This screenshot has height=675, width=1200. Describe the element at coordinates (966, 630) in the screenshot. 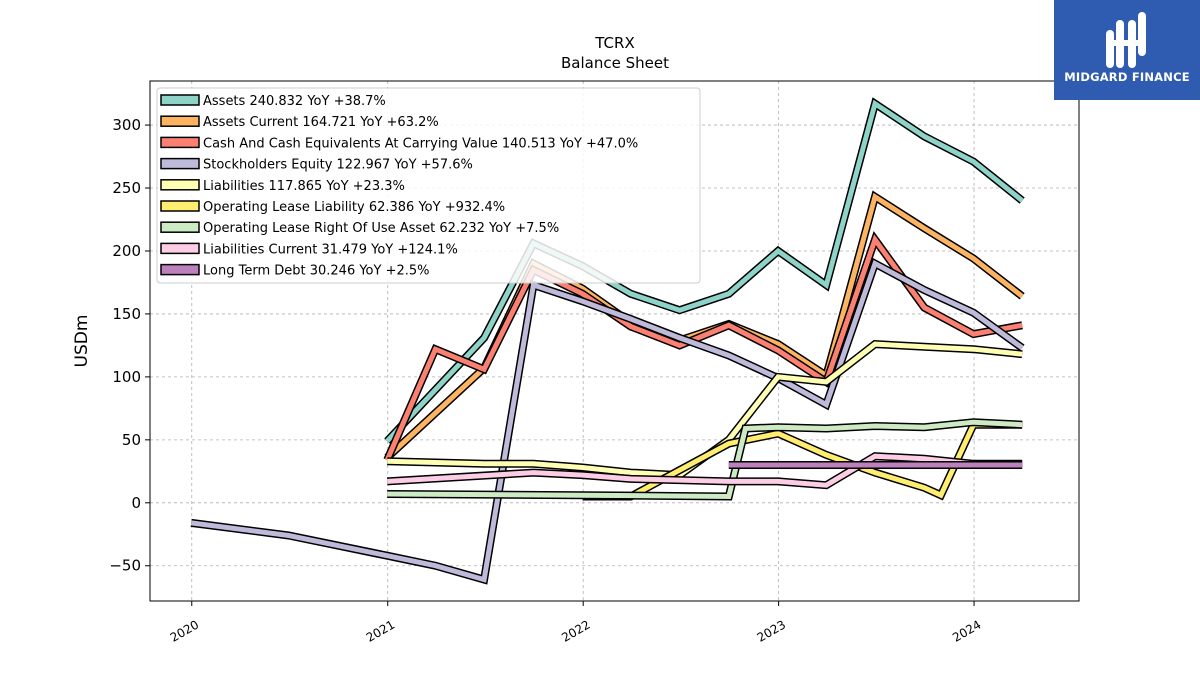

I see `x-tick-label: 2024` at that location.